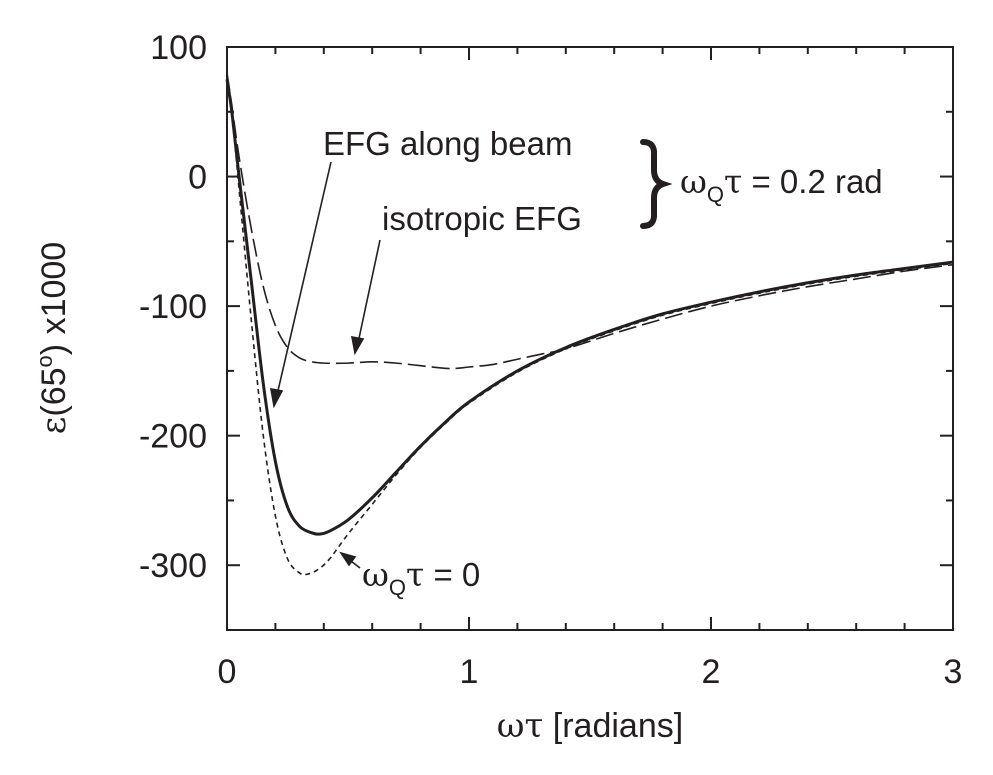 This screenshot has width=993, height=775. Describe the element at coordinates (375, 574) in the screenshot. I see `zero-omega: ω` at that location.